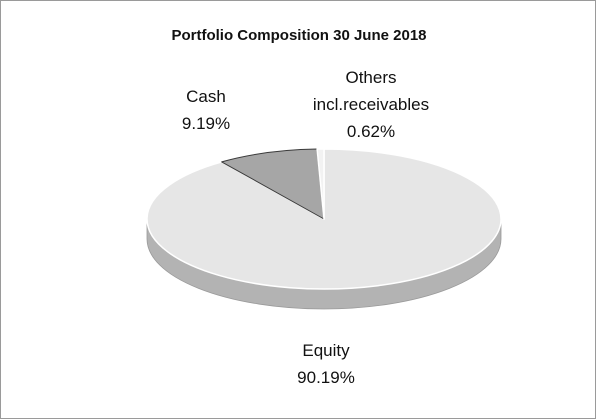 This screenshot has width=596, height=420. What do you see at coordinates (206, 96) in the screenshot?
I see `slice-label: Cash` at bounding box center [206, 96].